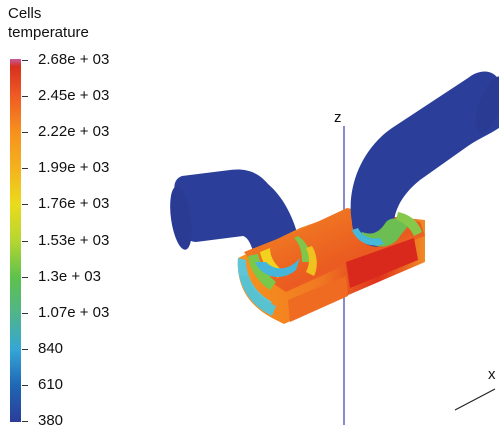 This screenshot has width=499, height=435. What do you see at coordinates (74, 240) in the screenshot?
I see `legend-tick-label: 1.53e + 03` at bounding box center [74, 240].